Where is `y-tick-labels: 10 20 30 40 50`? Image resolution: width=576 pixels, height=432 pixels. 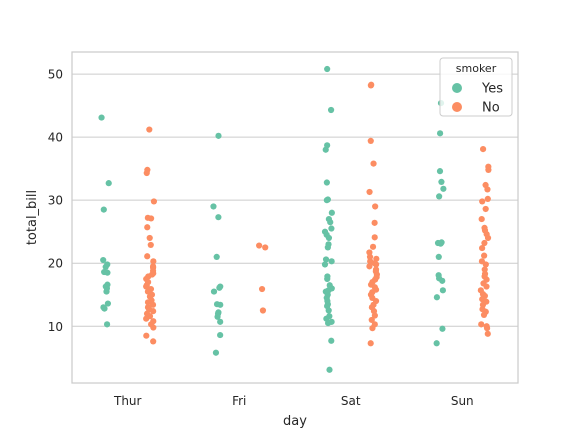
y-tick-labels: 10 20 30 40 50 is located at coordinates (55, 201).